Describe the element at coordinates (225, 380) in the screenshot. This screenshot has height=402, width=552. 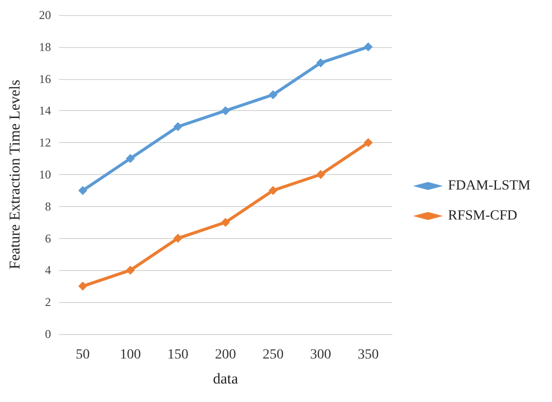
I see `x-axis-title: data` at that location.